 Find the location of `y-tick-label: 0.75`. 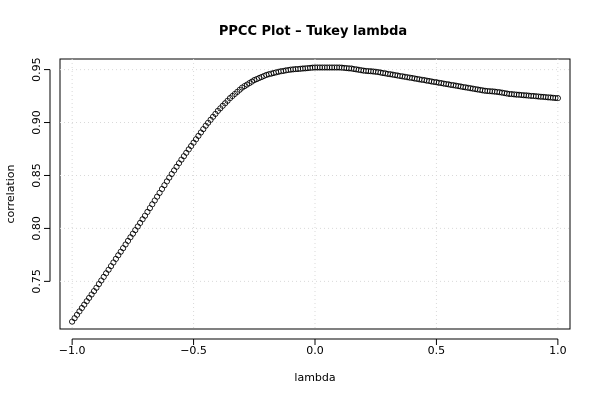

y-tick-label: 0.75 is located at coordinates (36, 281).